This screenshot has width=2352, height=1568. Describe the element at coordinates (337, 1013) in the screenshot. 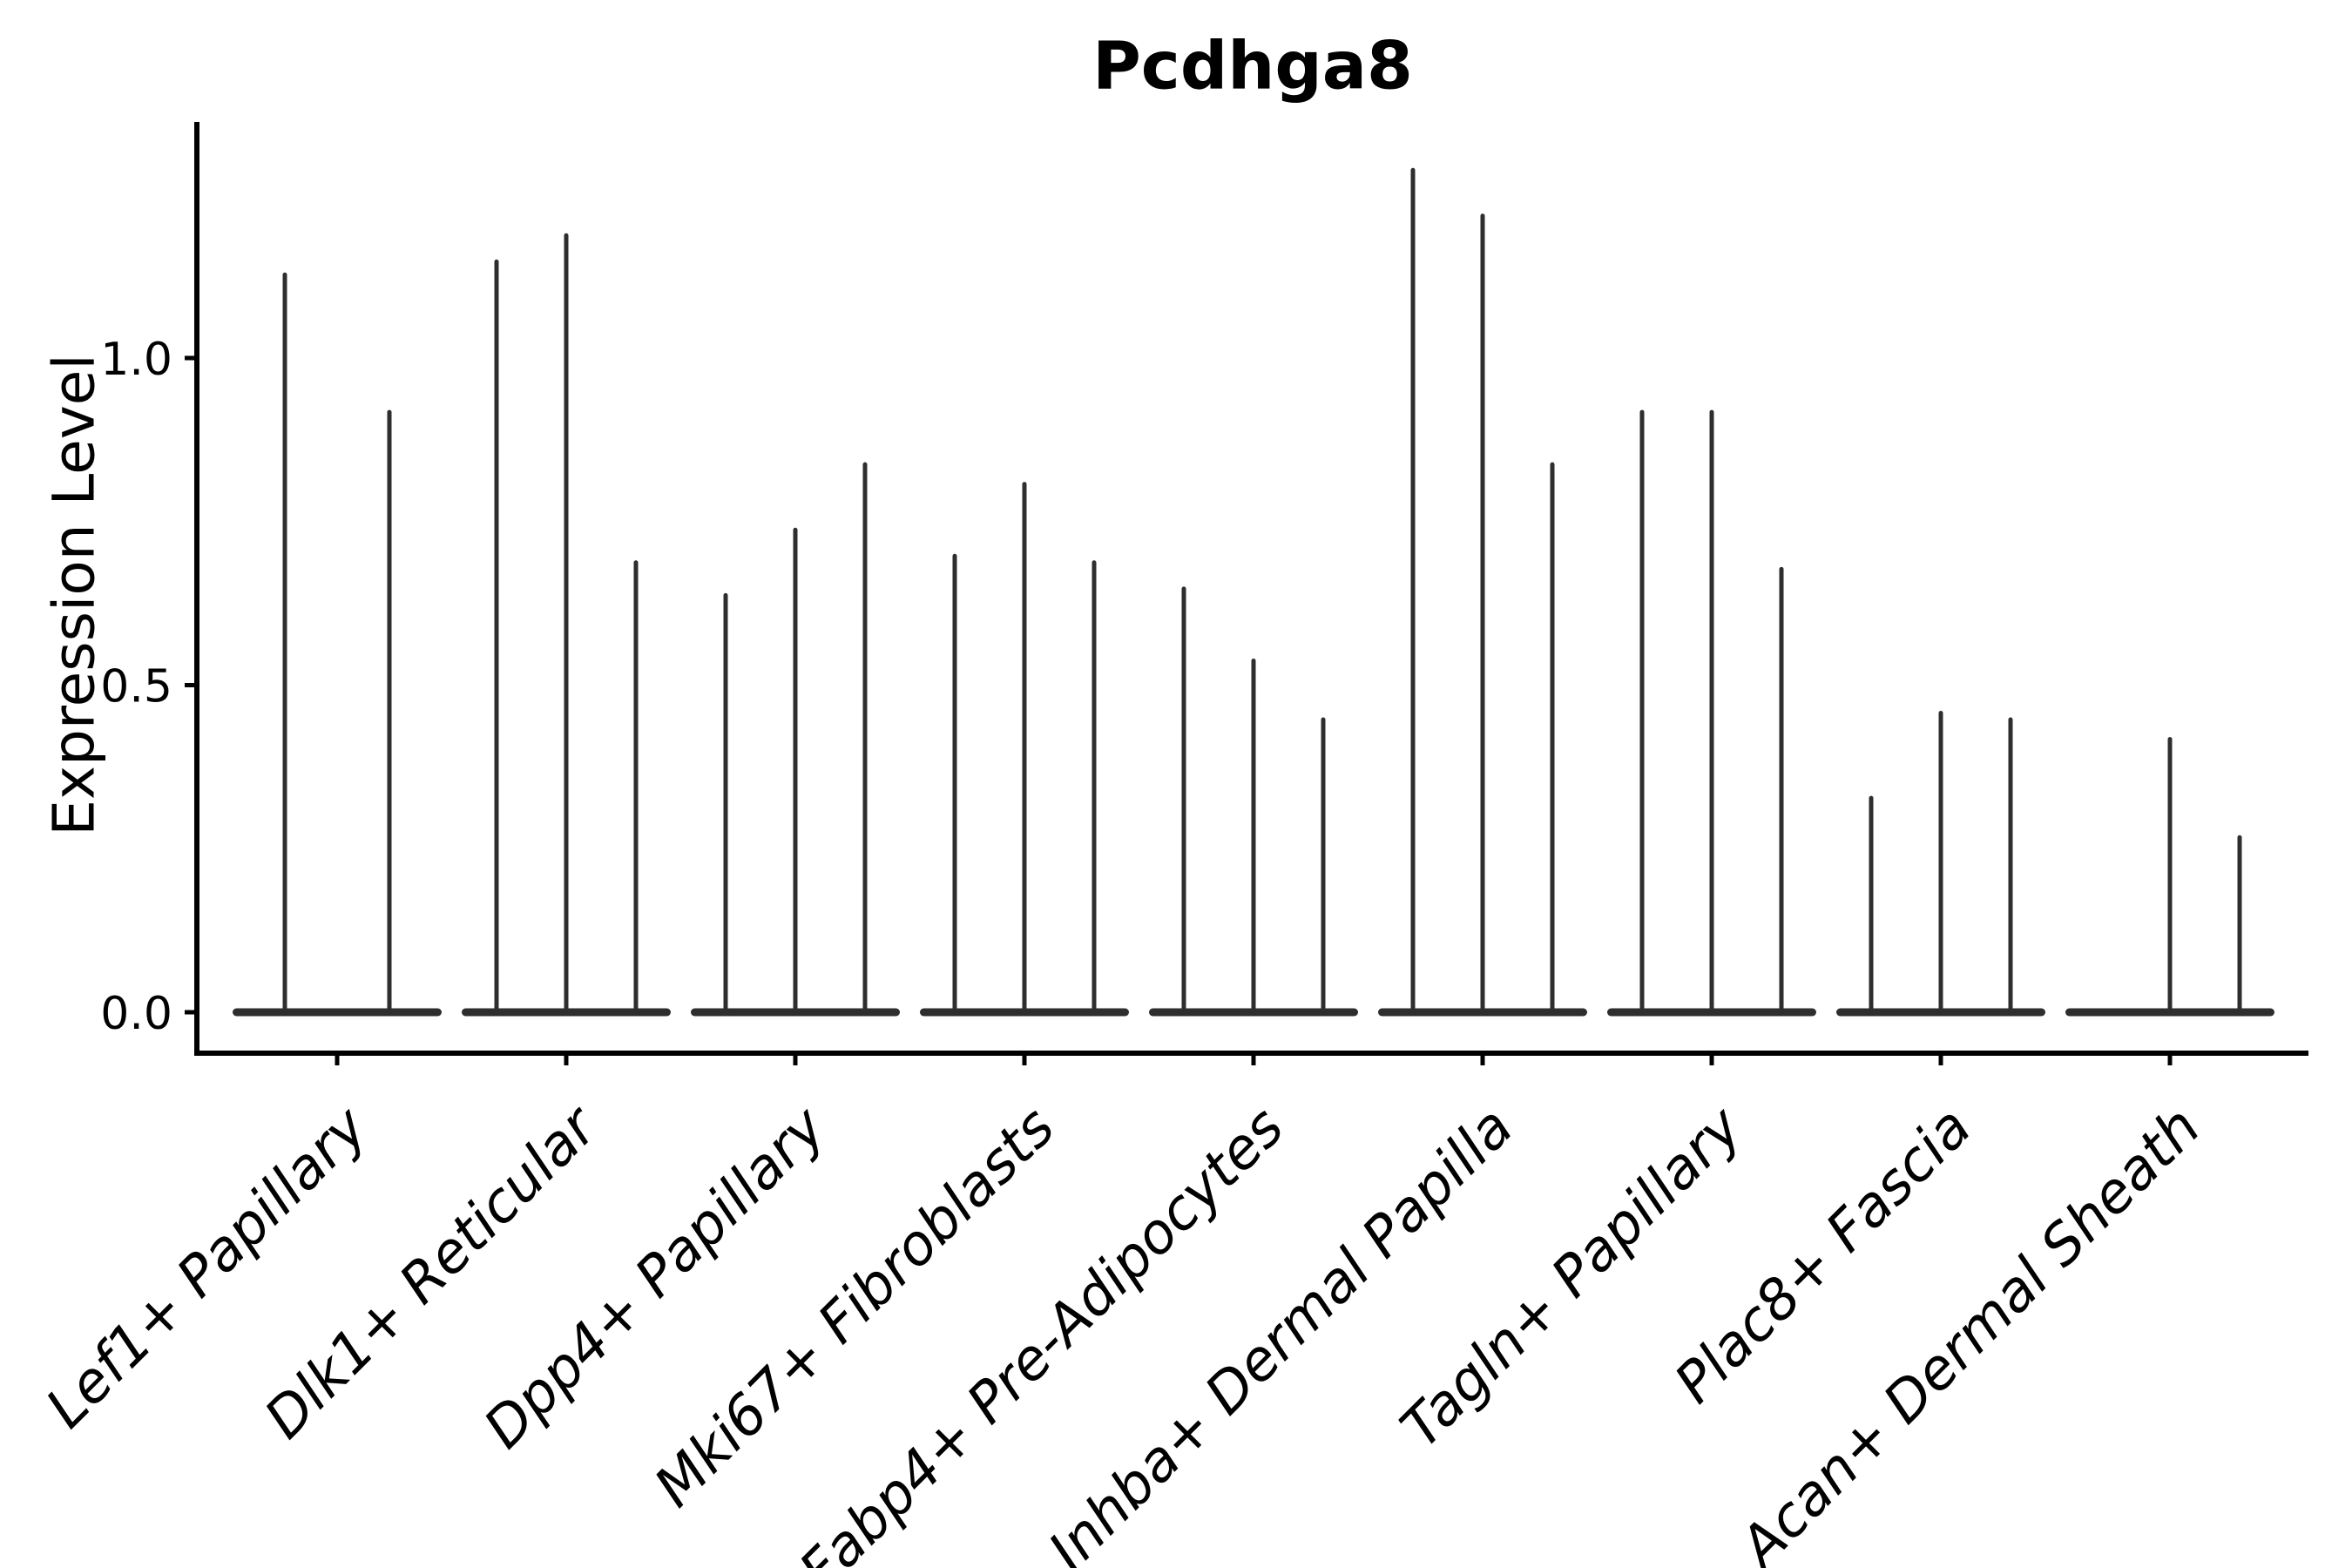

I see `violin-base` at that location.